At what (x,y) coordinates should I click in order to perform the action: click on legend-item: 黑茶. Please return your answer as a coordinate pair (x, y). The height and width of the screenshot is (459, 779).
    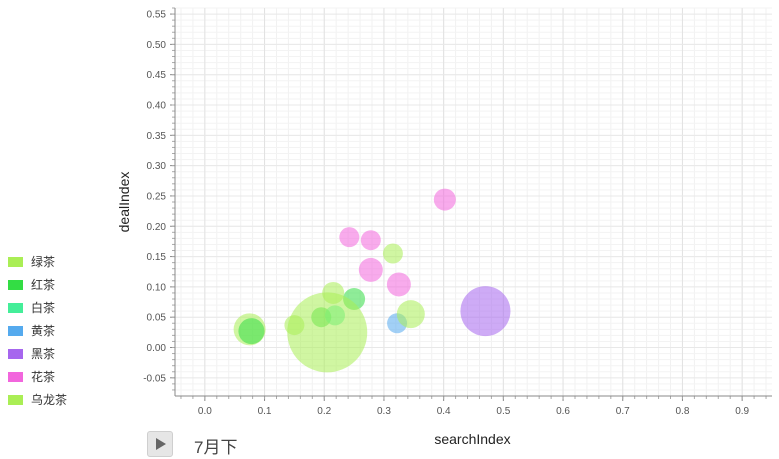
    Looking at the image, I should click on (37, 353).